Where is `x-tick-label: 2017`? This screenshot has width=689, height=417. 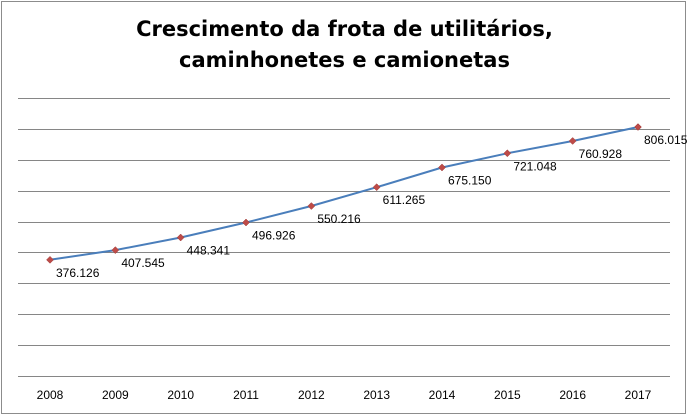 x-tick-label: 2017 is located at coordinates (638, 395).